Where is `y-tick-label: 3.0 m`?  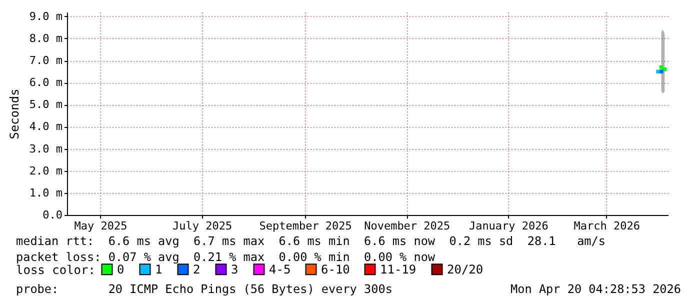 y-tick-label: 3.0 m is located at coordinates (46, 149).